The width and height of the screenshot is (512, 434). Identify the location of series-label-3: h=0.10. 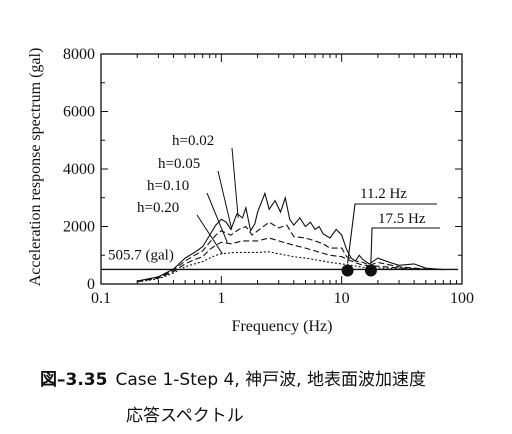
(168, 186).